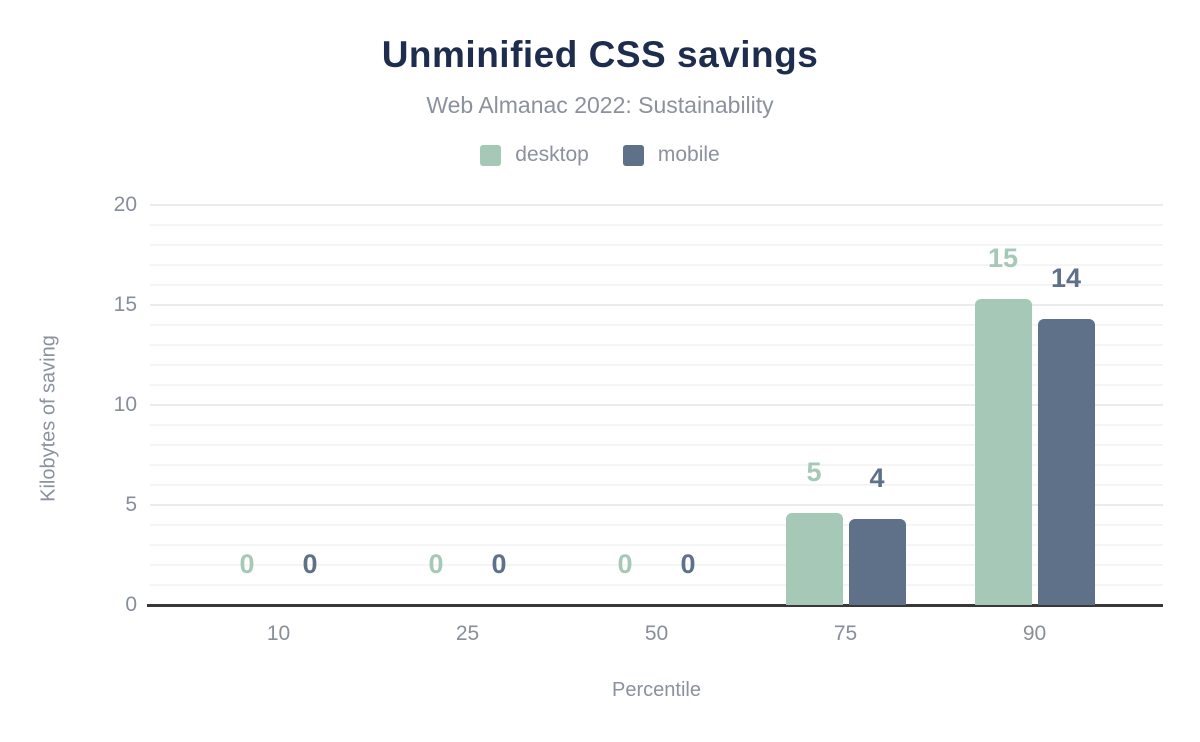 This screenshot has height=742, width=1200. Describe the element at coordinates (633, 155) in the screenshot. I see `legend-swatch-mobile` at that location.